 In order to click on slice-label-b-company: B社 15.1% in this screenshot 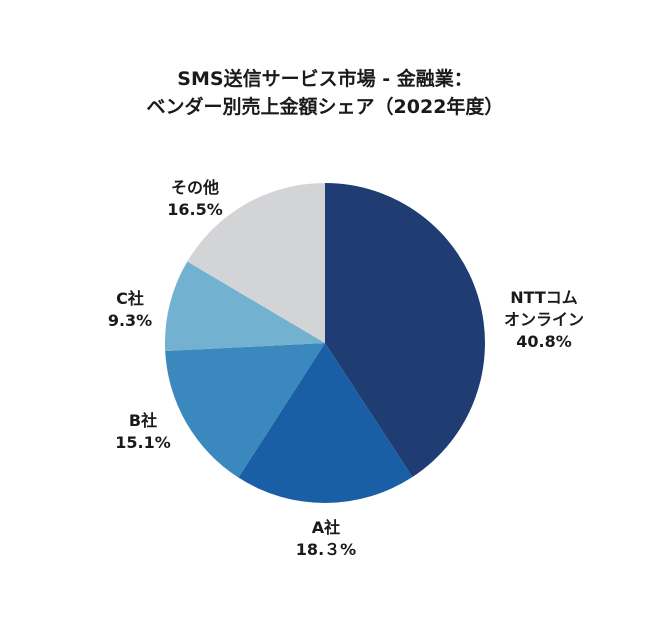, I will do `click(143, 432)`.